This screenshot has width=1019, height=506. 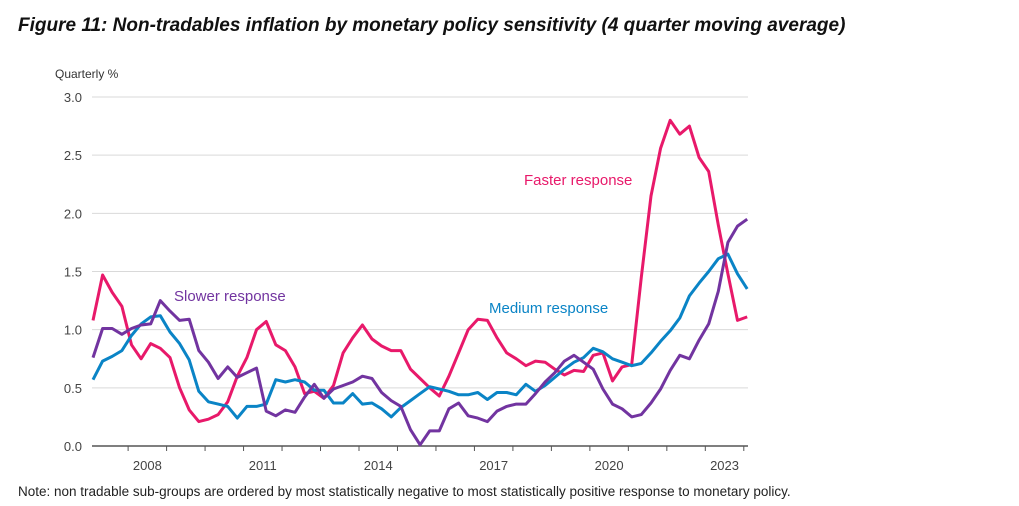 I want to click on series-label-faster: Faster response, so click(x=578, y=180).